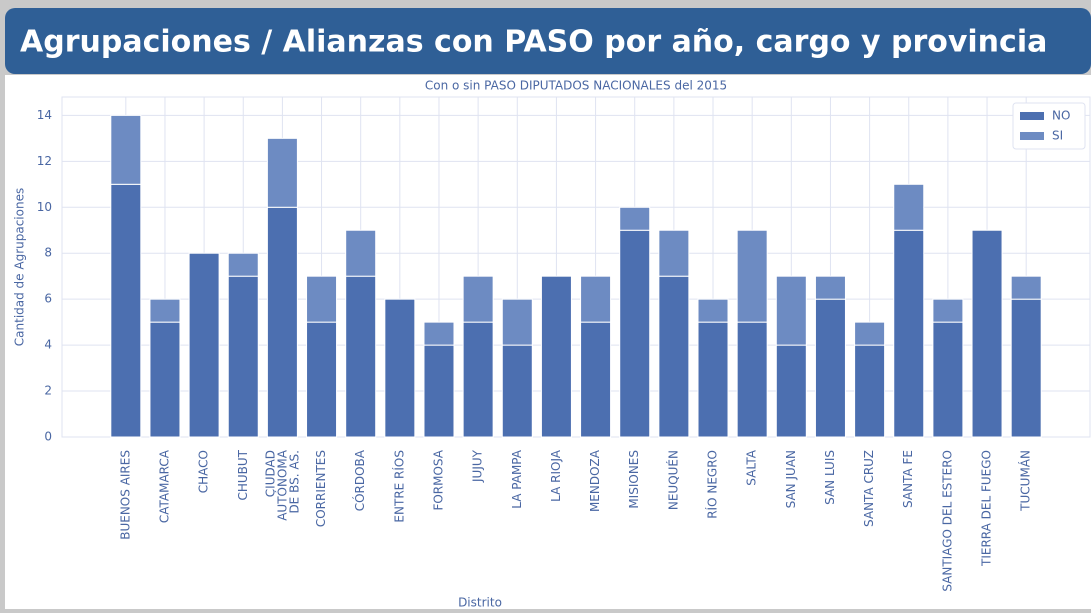 The height and width of the screenshot is (613, 1091). I want to click on x-tick-label: FORMOSA, so click(438, 479).